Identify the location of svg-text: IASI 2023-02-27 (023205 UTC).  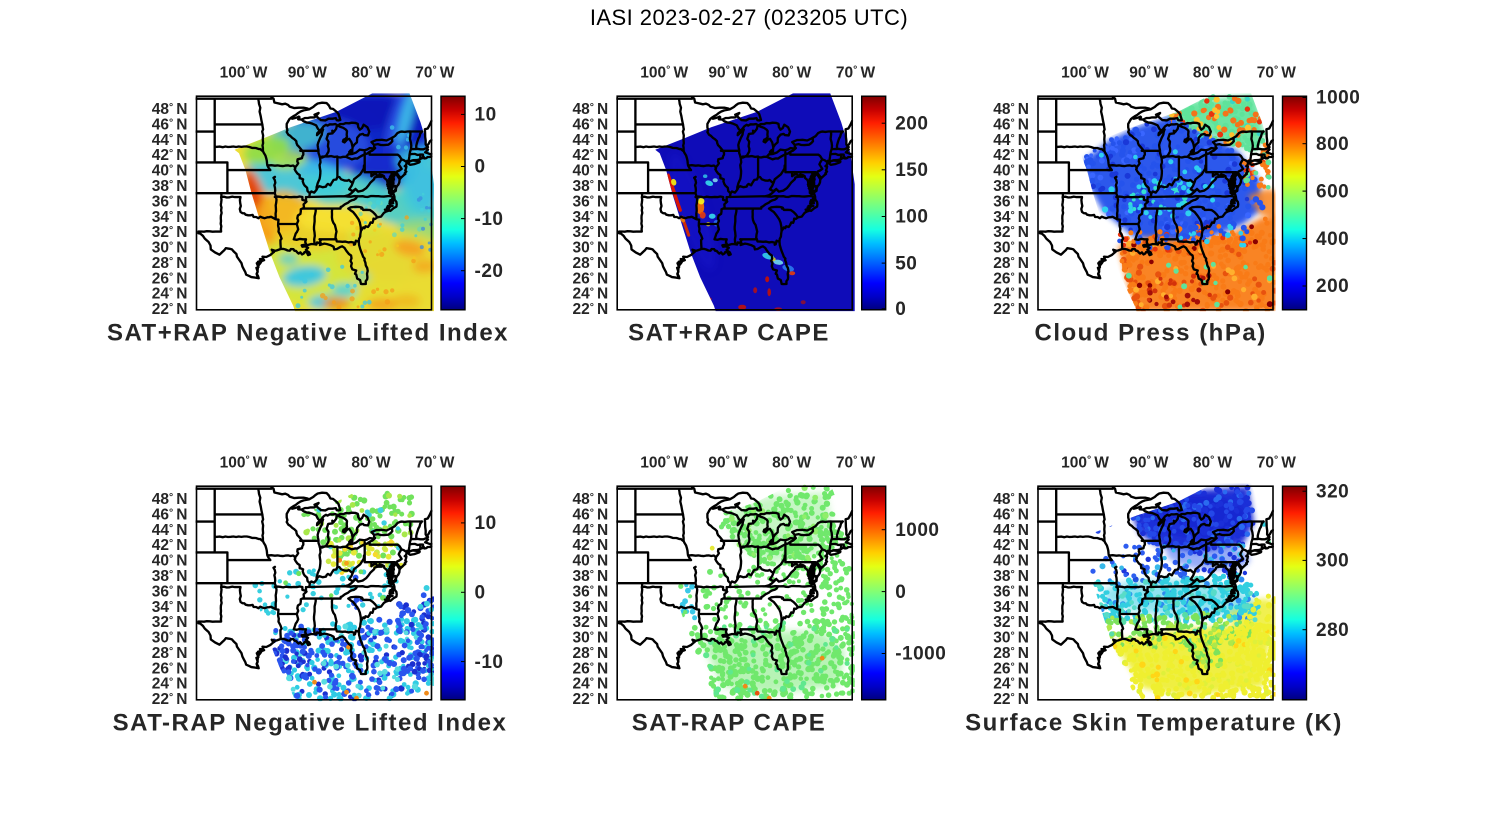
(749, 17).